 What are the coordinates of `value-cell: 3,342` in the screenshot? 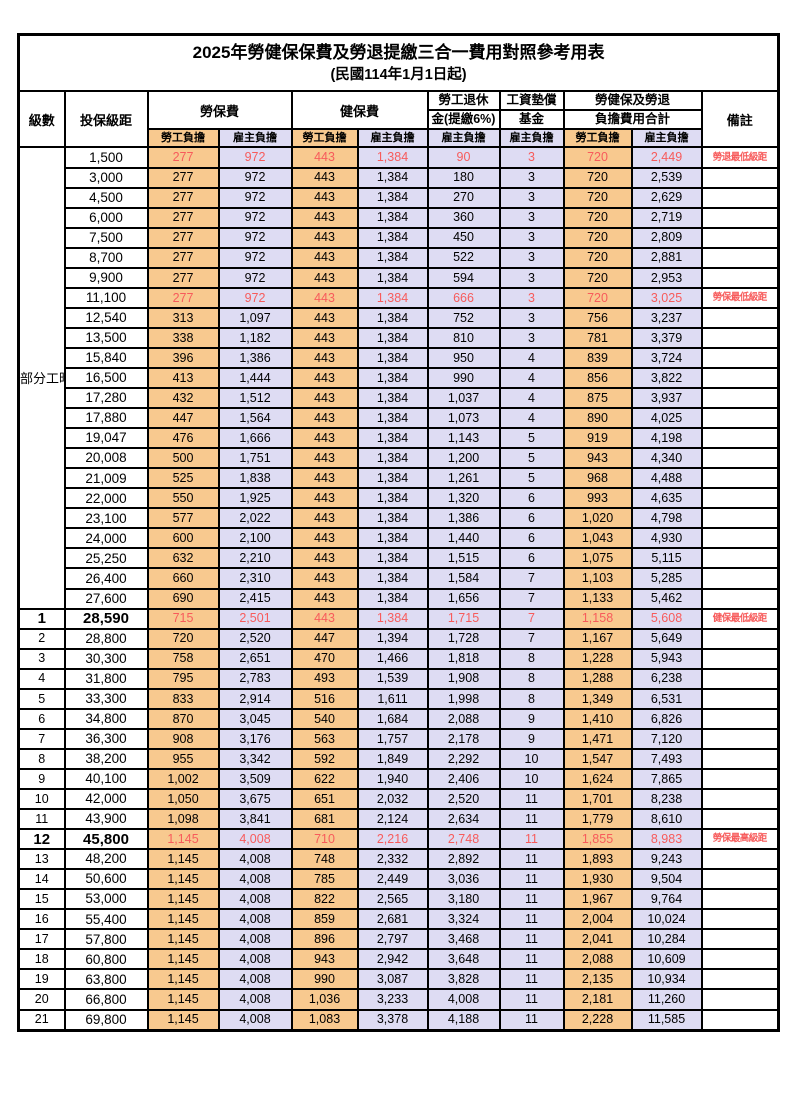 It's located at (255, 758).